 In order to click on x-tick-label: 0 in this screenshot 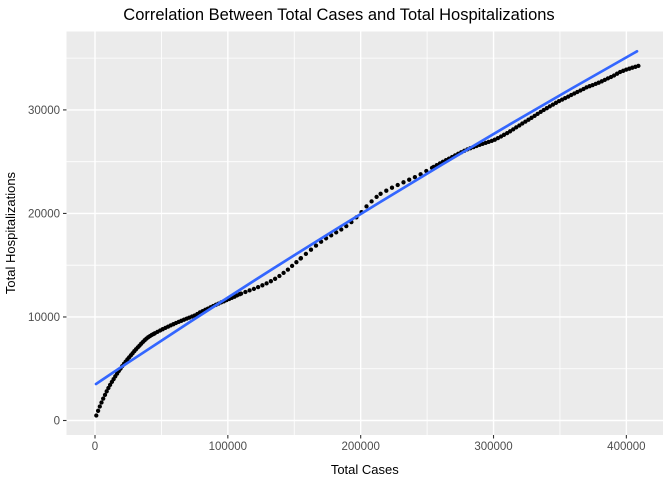, I will do `click(95, 447)`.